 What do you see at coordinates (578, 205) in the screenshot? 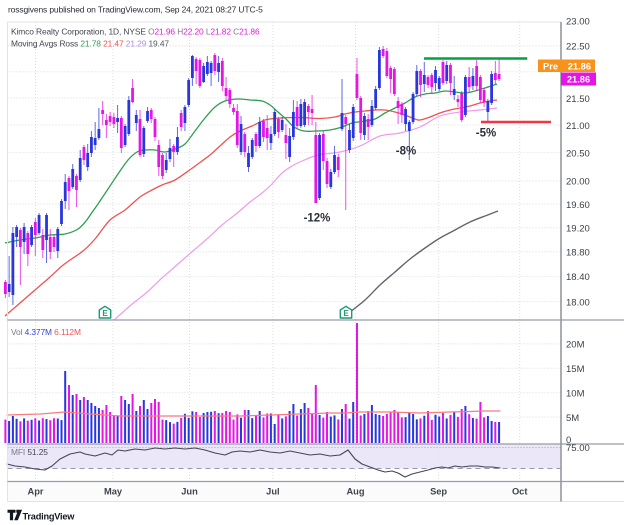
I see `svg-text: 19.60` at bounding box center [578, 205].